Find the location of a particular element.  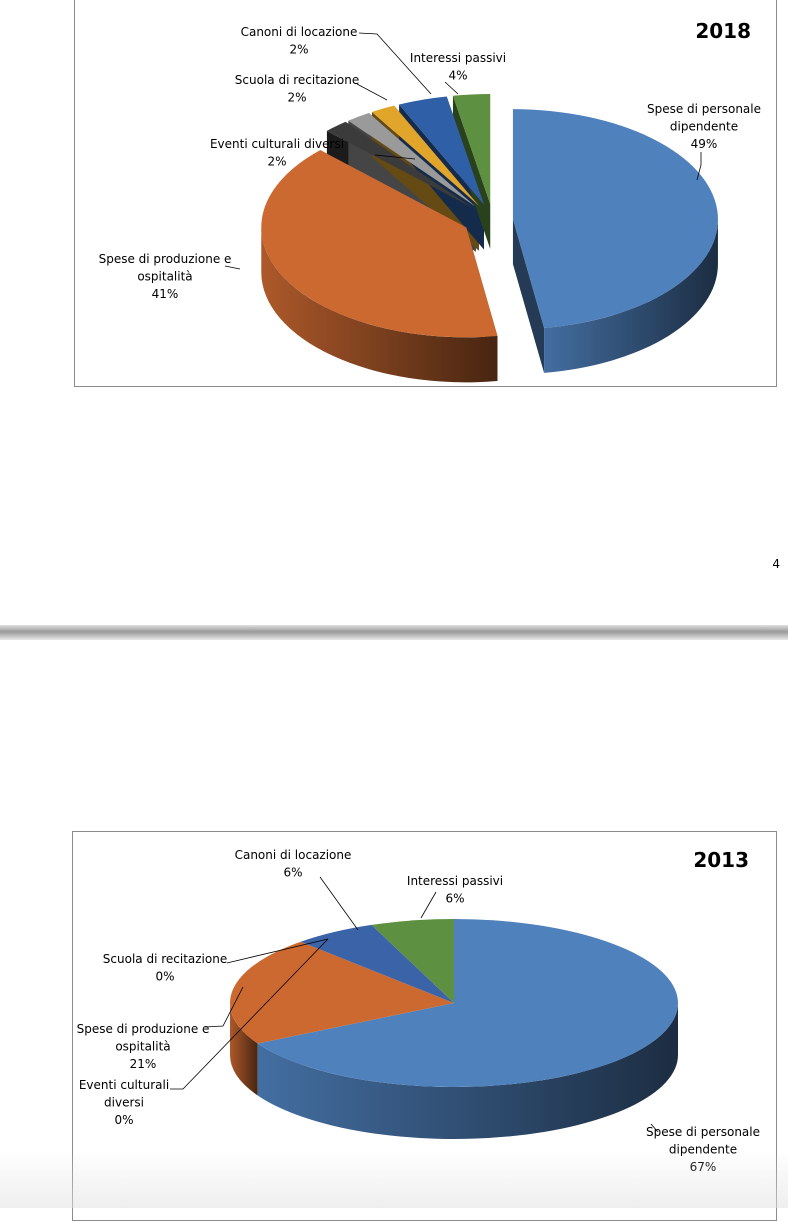

data-label-2013-eventi-culturali-diversi-pct: 0% is located at coordinates (123, 1120).